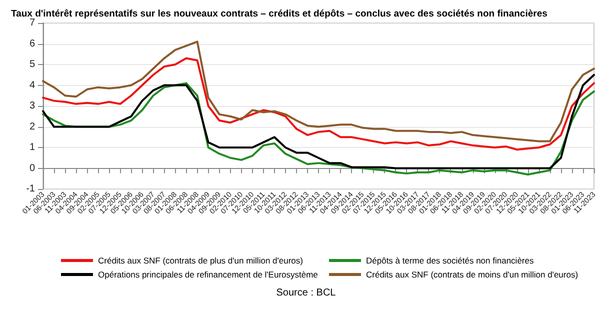 The height and width of the screenshot is (321, 612). I want to click on source-note: Source : BCL, so click(306, 293).